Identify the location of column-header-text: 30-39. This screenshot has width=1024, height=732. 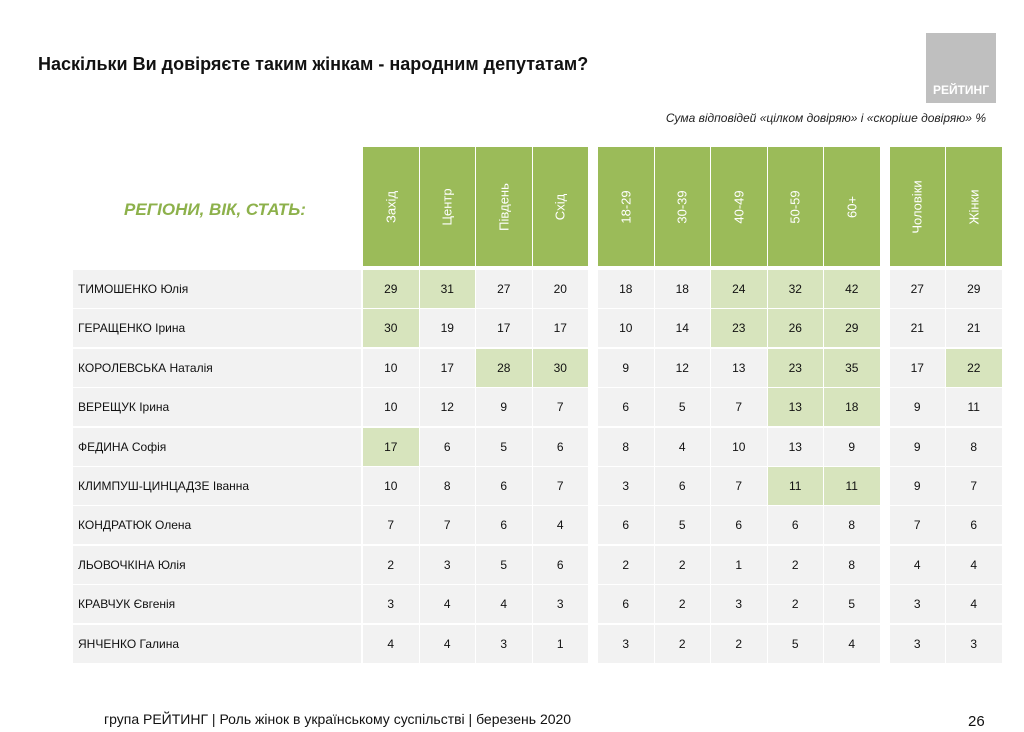
(682, 207).